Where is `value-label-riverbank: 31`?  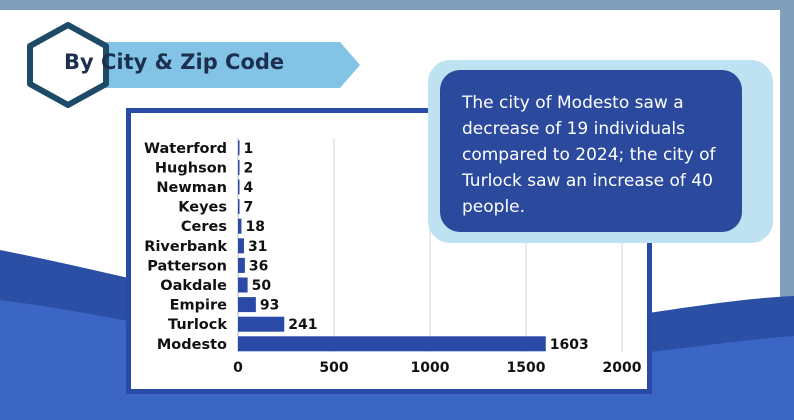
value-label-riverbank: 31 is located at coordinates (257, 247).